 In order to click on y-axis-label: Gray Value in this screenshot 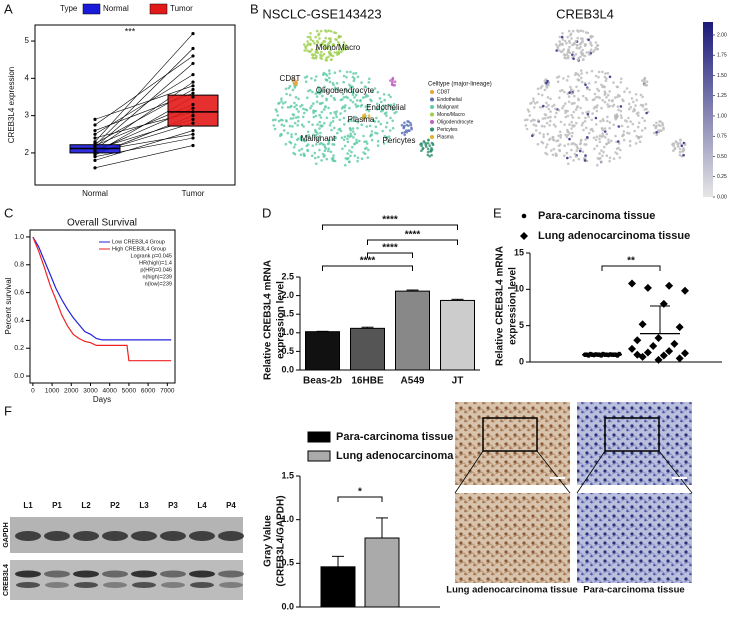, I will do `click(268, 541)`.